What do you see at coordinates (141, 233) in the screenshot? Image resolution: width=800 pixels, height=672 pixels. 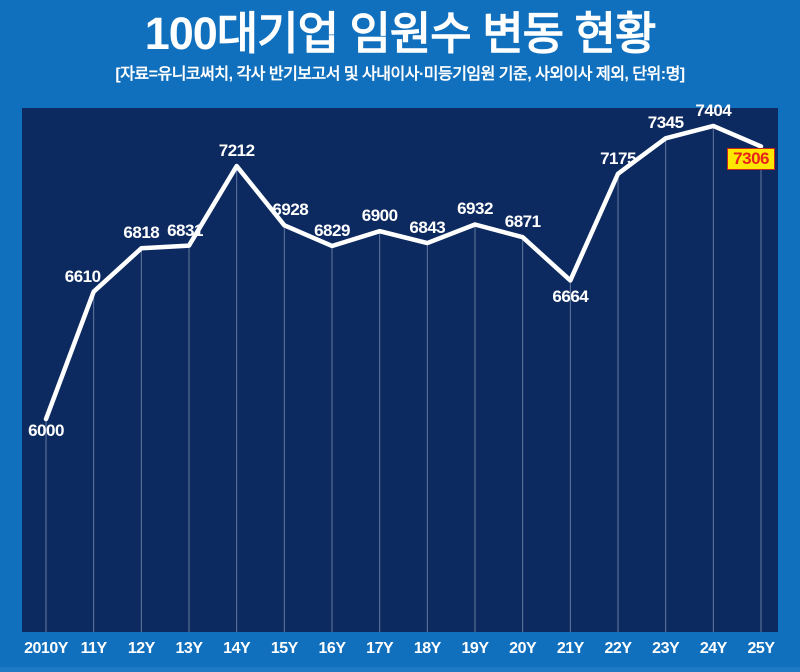 I see `value-label: 6818` at bounding box center [141, 233].